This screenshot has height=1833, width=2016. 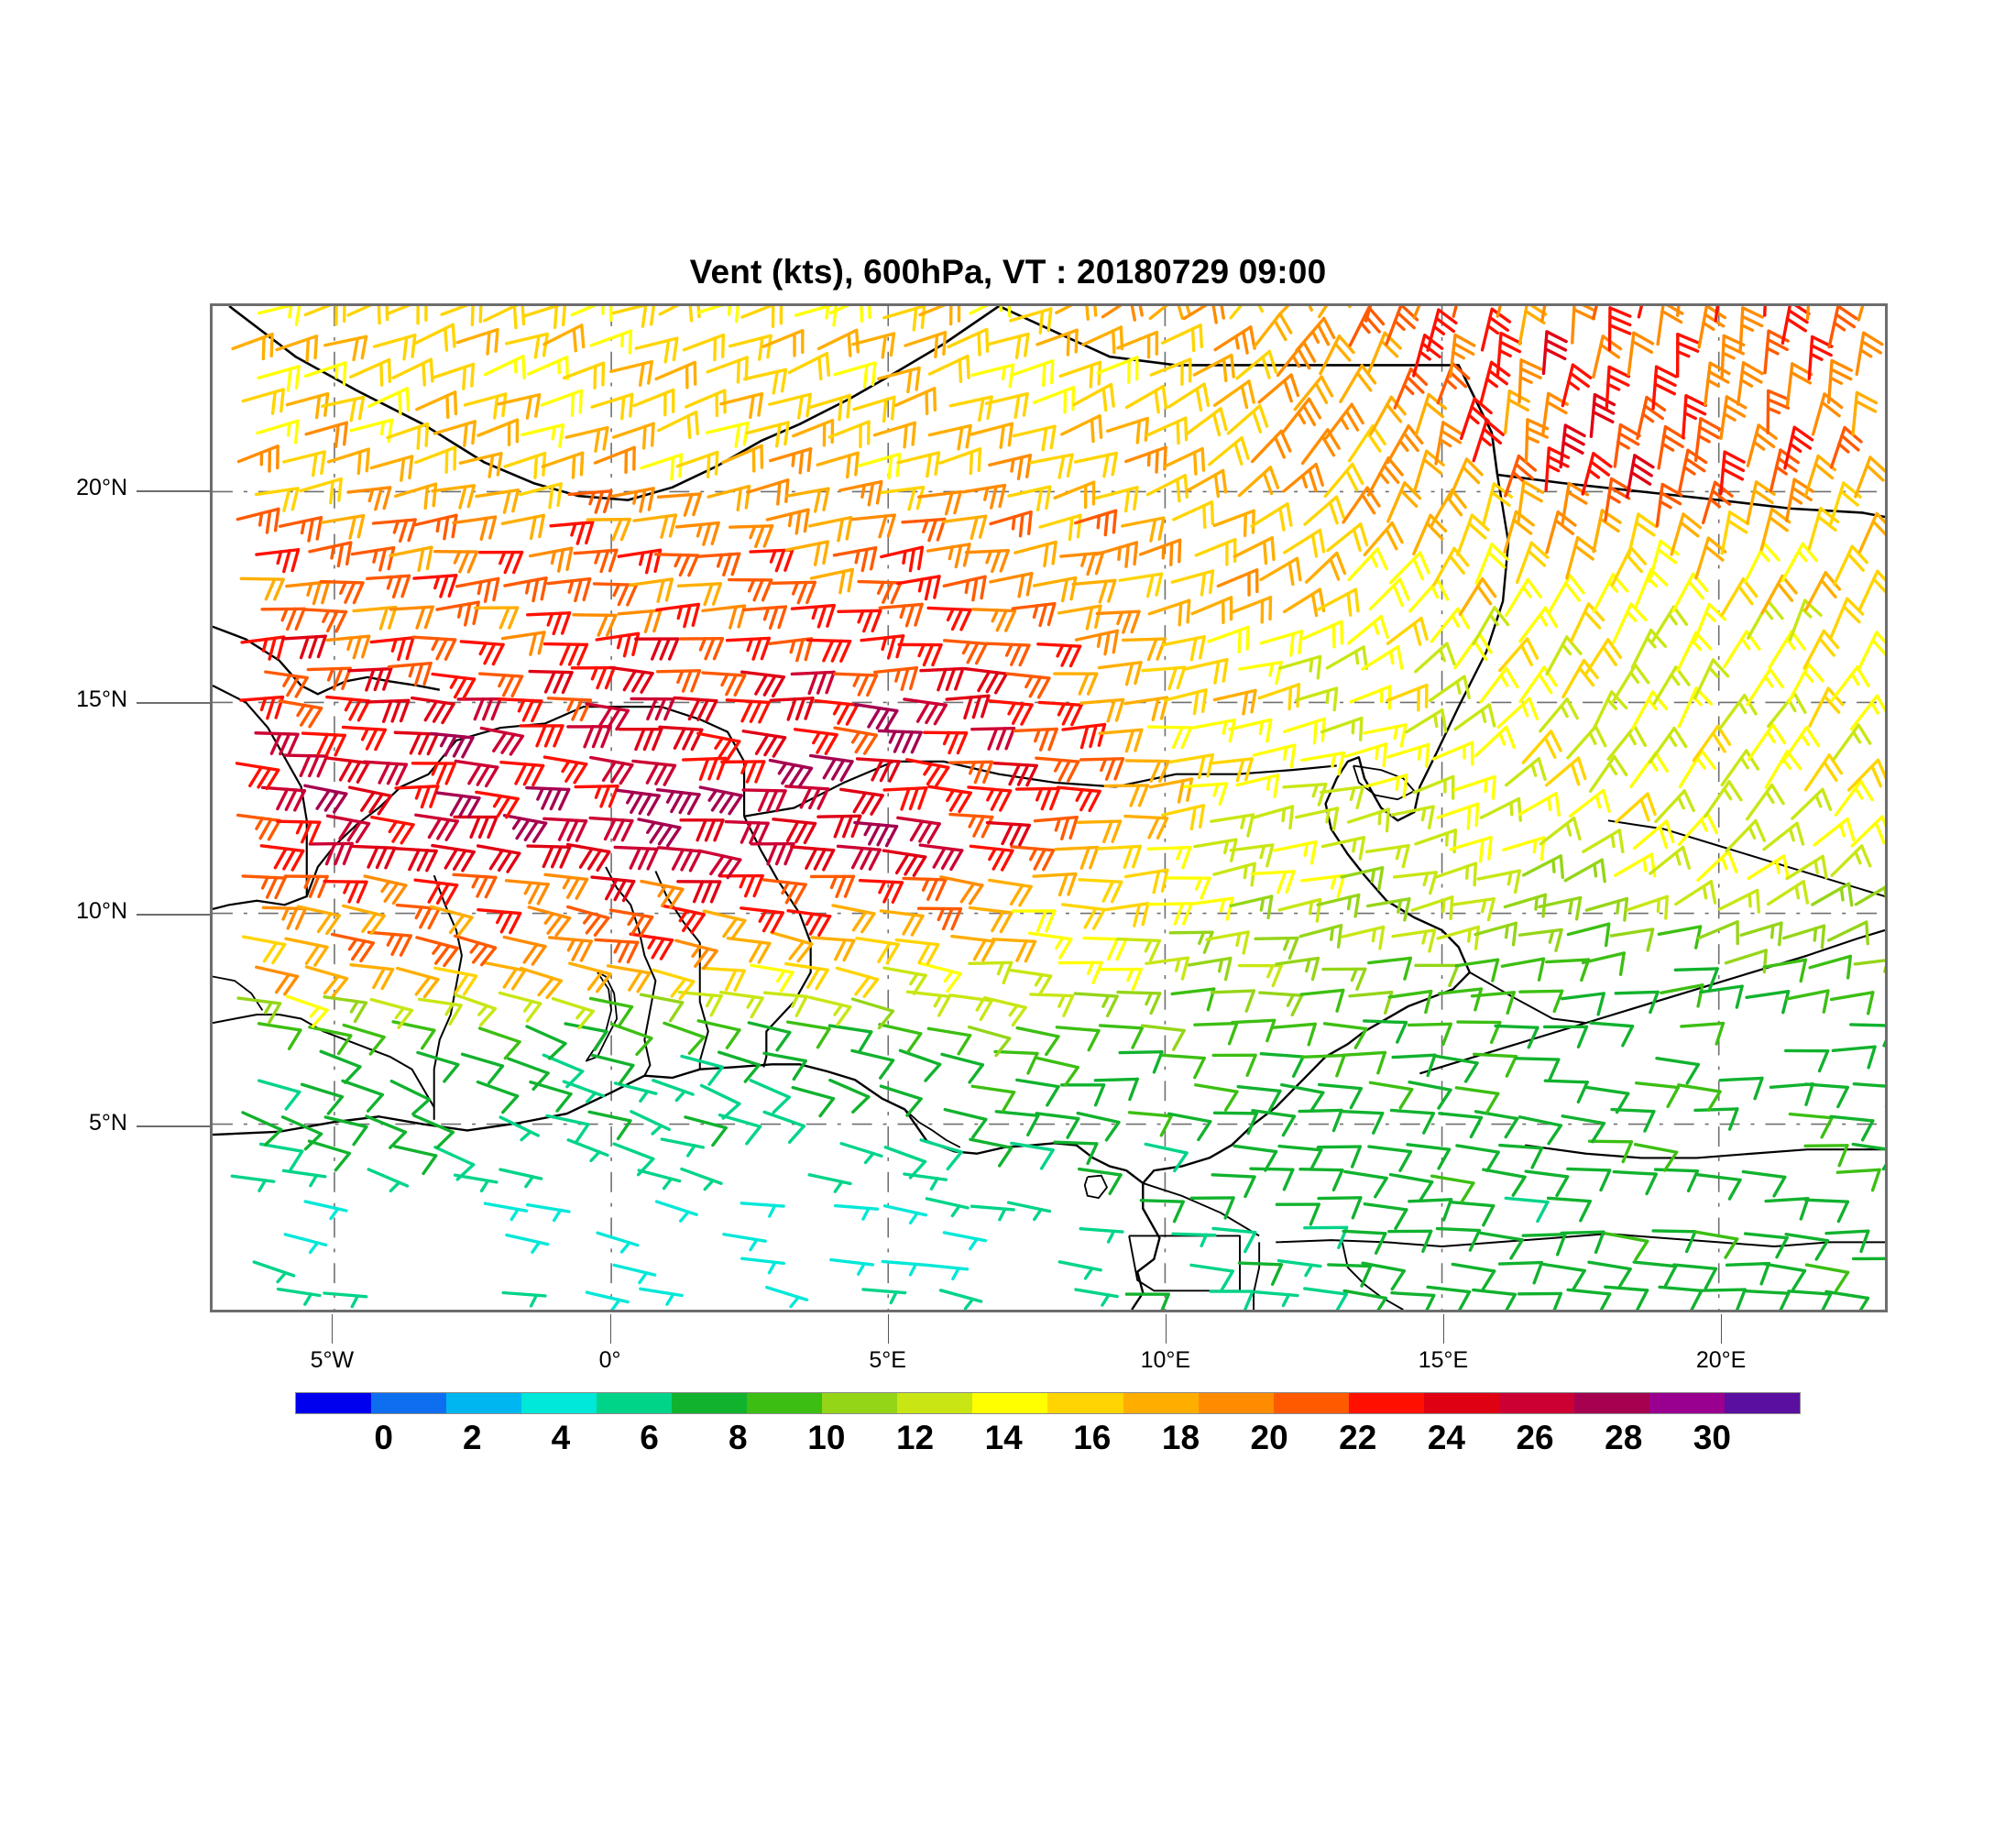 I want to click on x-tick-label-0: 5°W, so click(x=332, y=1360).